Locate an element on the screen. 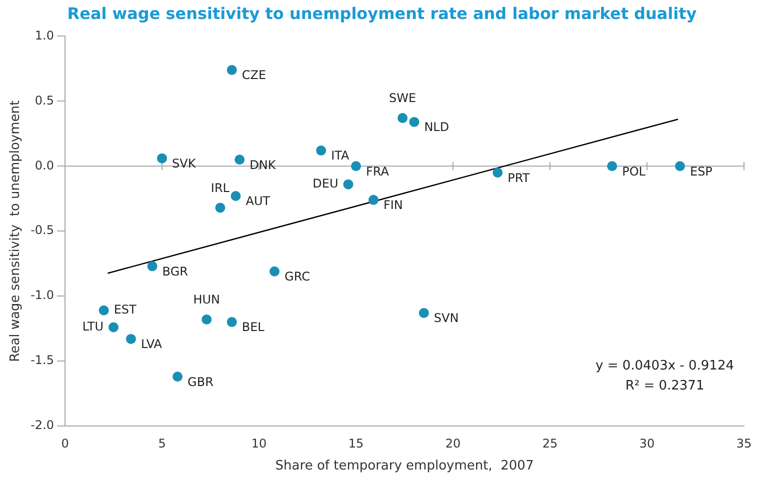  annotation: NLD is located at coordinates (437, 127).